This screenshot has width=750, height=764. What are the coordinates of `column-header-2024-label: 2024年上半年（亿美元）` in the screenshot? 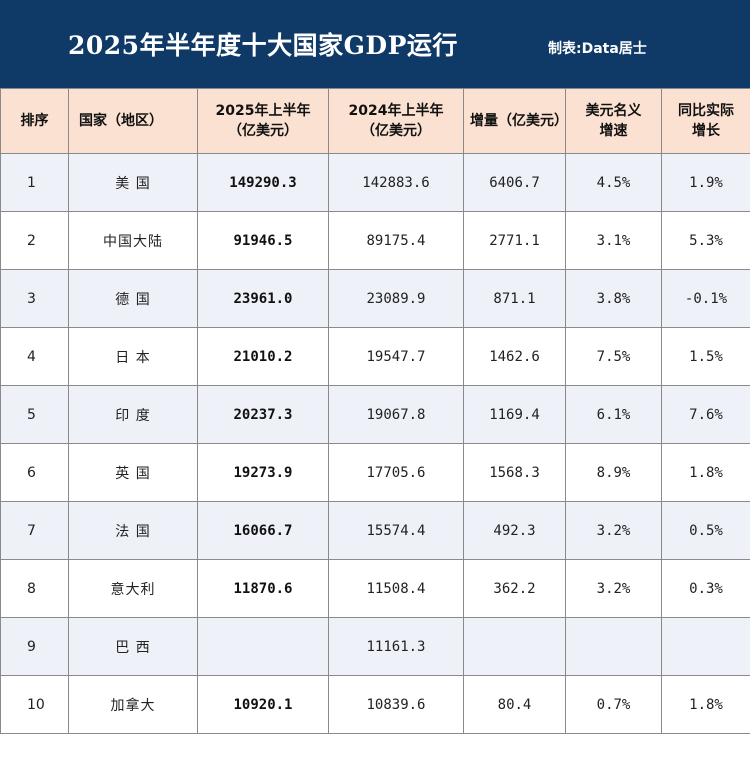 It's located at (396, 121).